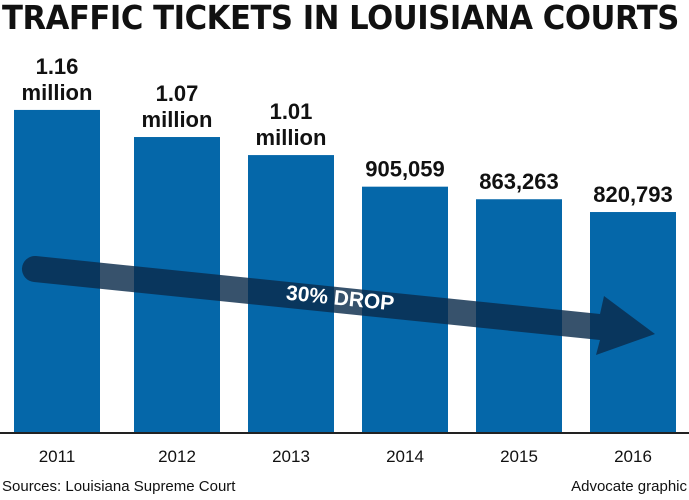 Image resolution: width=689 pixels, height=500 pixels. Describe the element at coordinates (57, 456) in the screenshot. I see `x-tick-label: 2011` at that location.